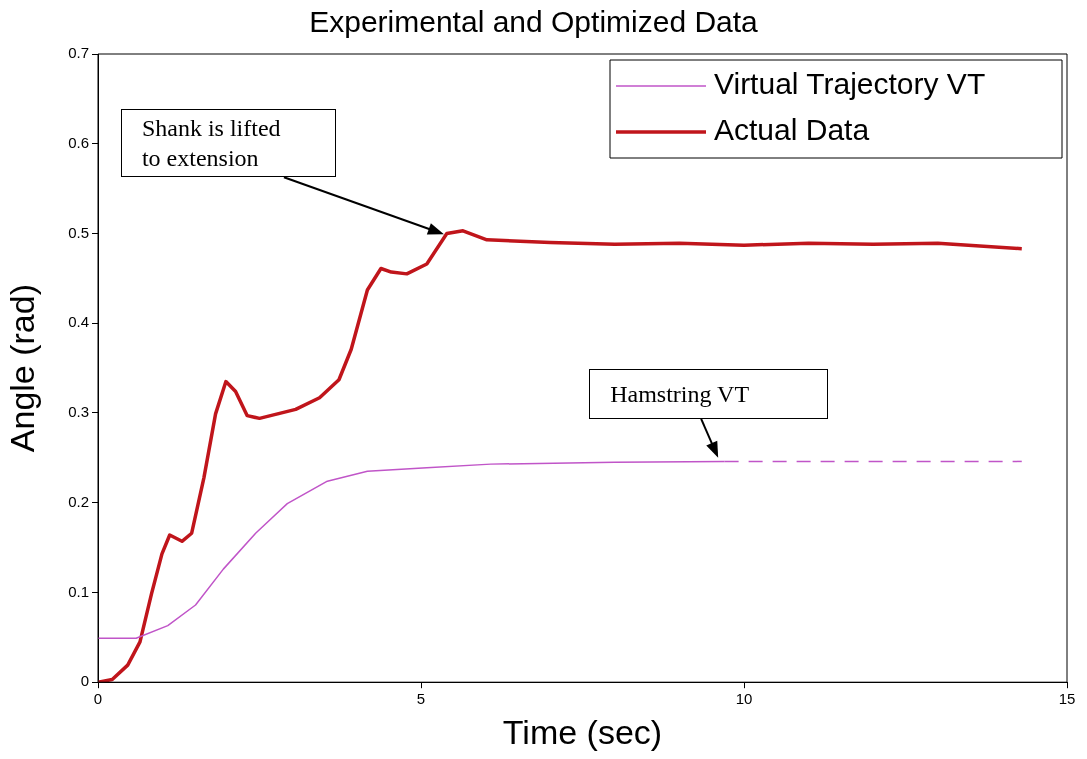 The height and width of the screenshot is (759, 1087). I want to click on y-tick-label: 0.5, so click(78, 232).